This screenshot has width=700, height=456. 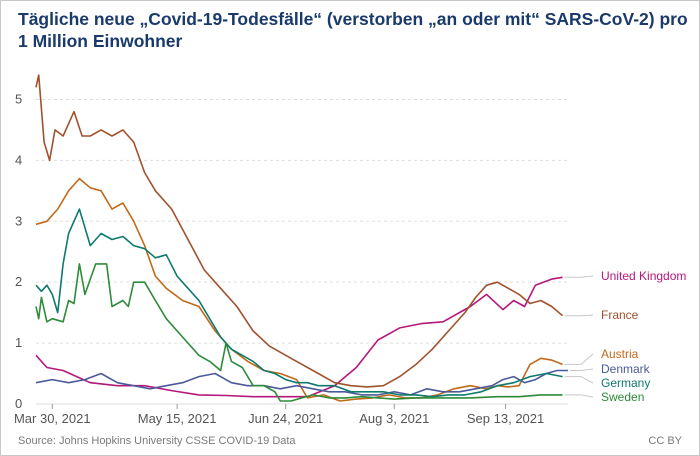 I want to click on series-label-france: France, so click(x=620, y=315).